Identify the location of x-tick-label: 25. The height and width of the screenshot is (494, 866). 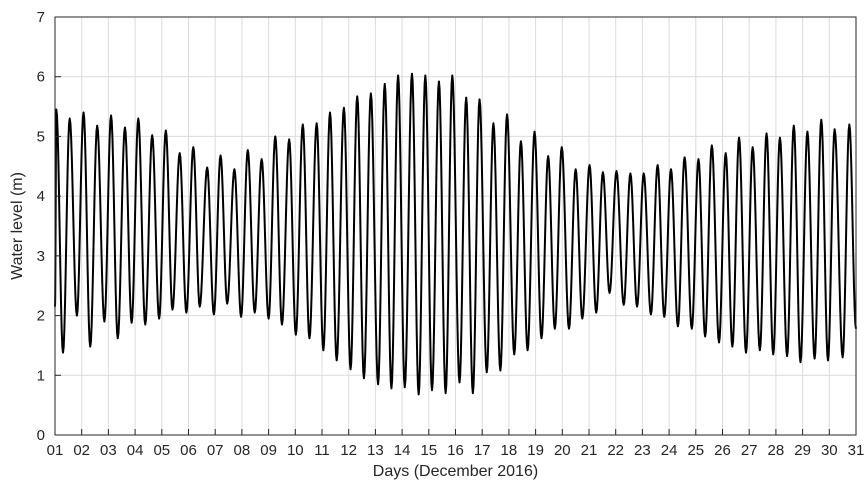
(695, 450).